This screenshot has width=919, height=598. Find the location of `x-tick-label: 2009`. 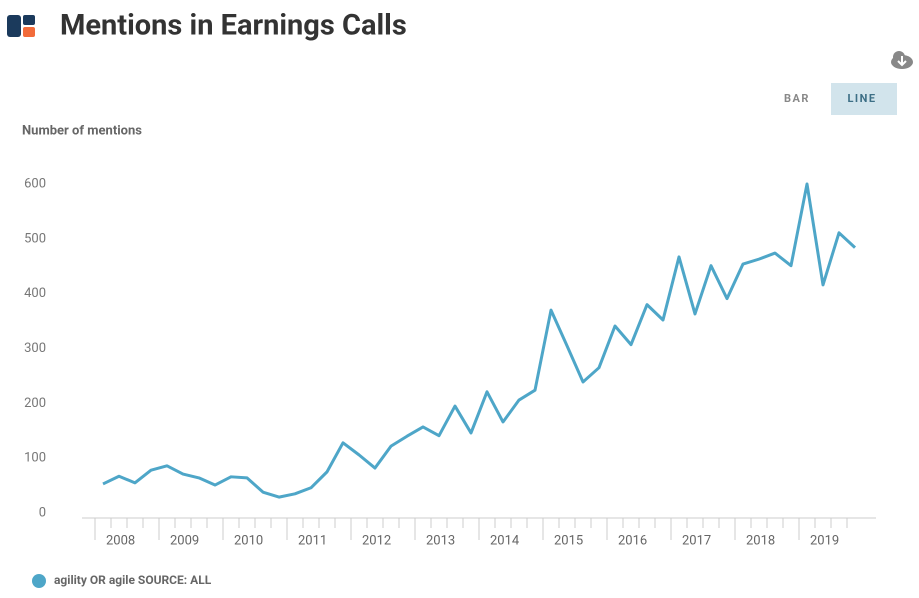

x-tick-label: 2009 is located at coordinates (184, 540).